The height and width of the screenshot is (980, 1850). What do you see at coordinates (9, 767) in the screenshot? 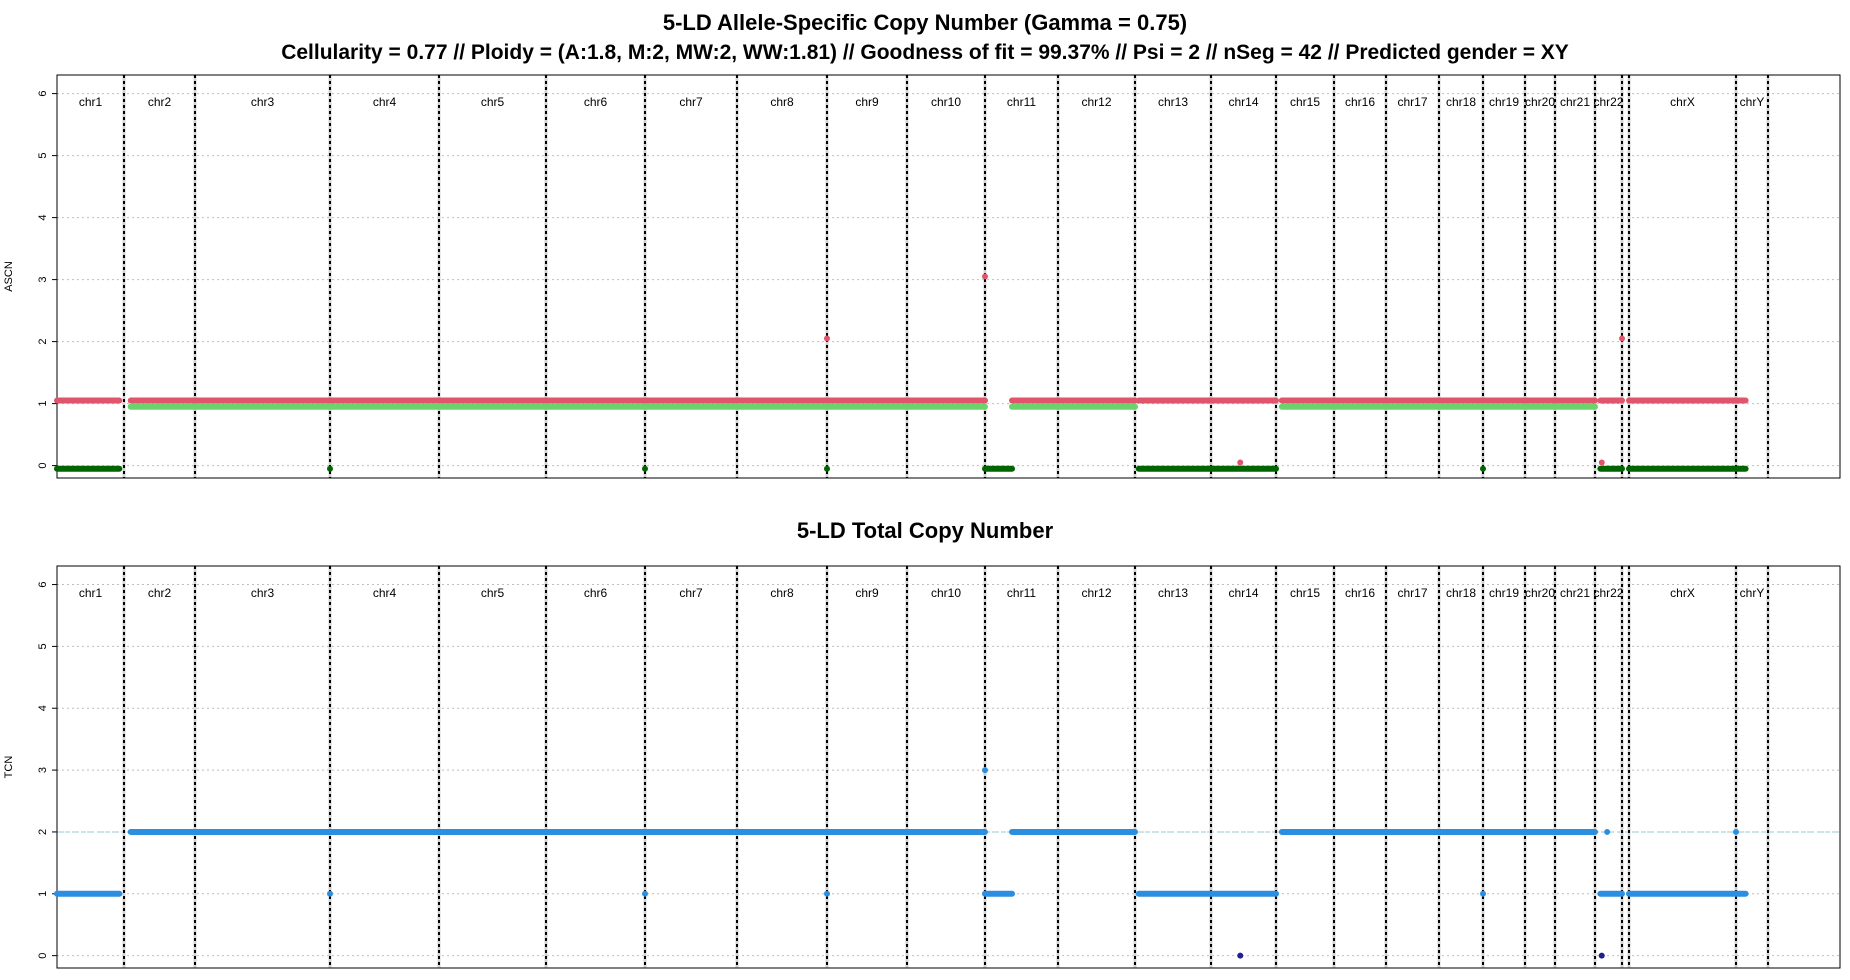
I see `y-axis-label: TCN` at bounding box center [9, 767].